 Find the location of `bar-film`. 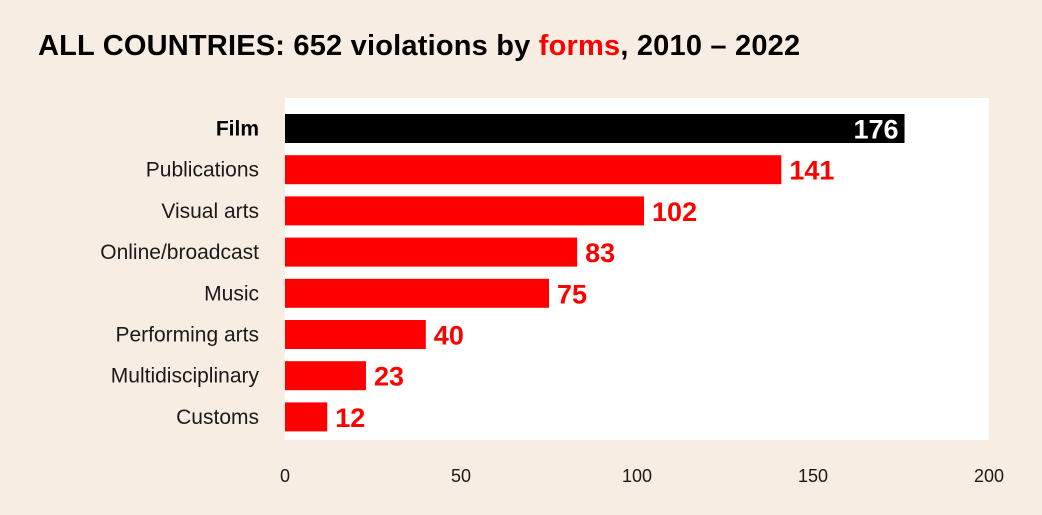

bar-film is located at coordinates (595, 128).